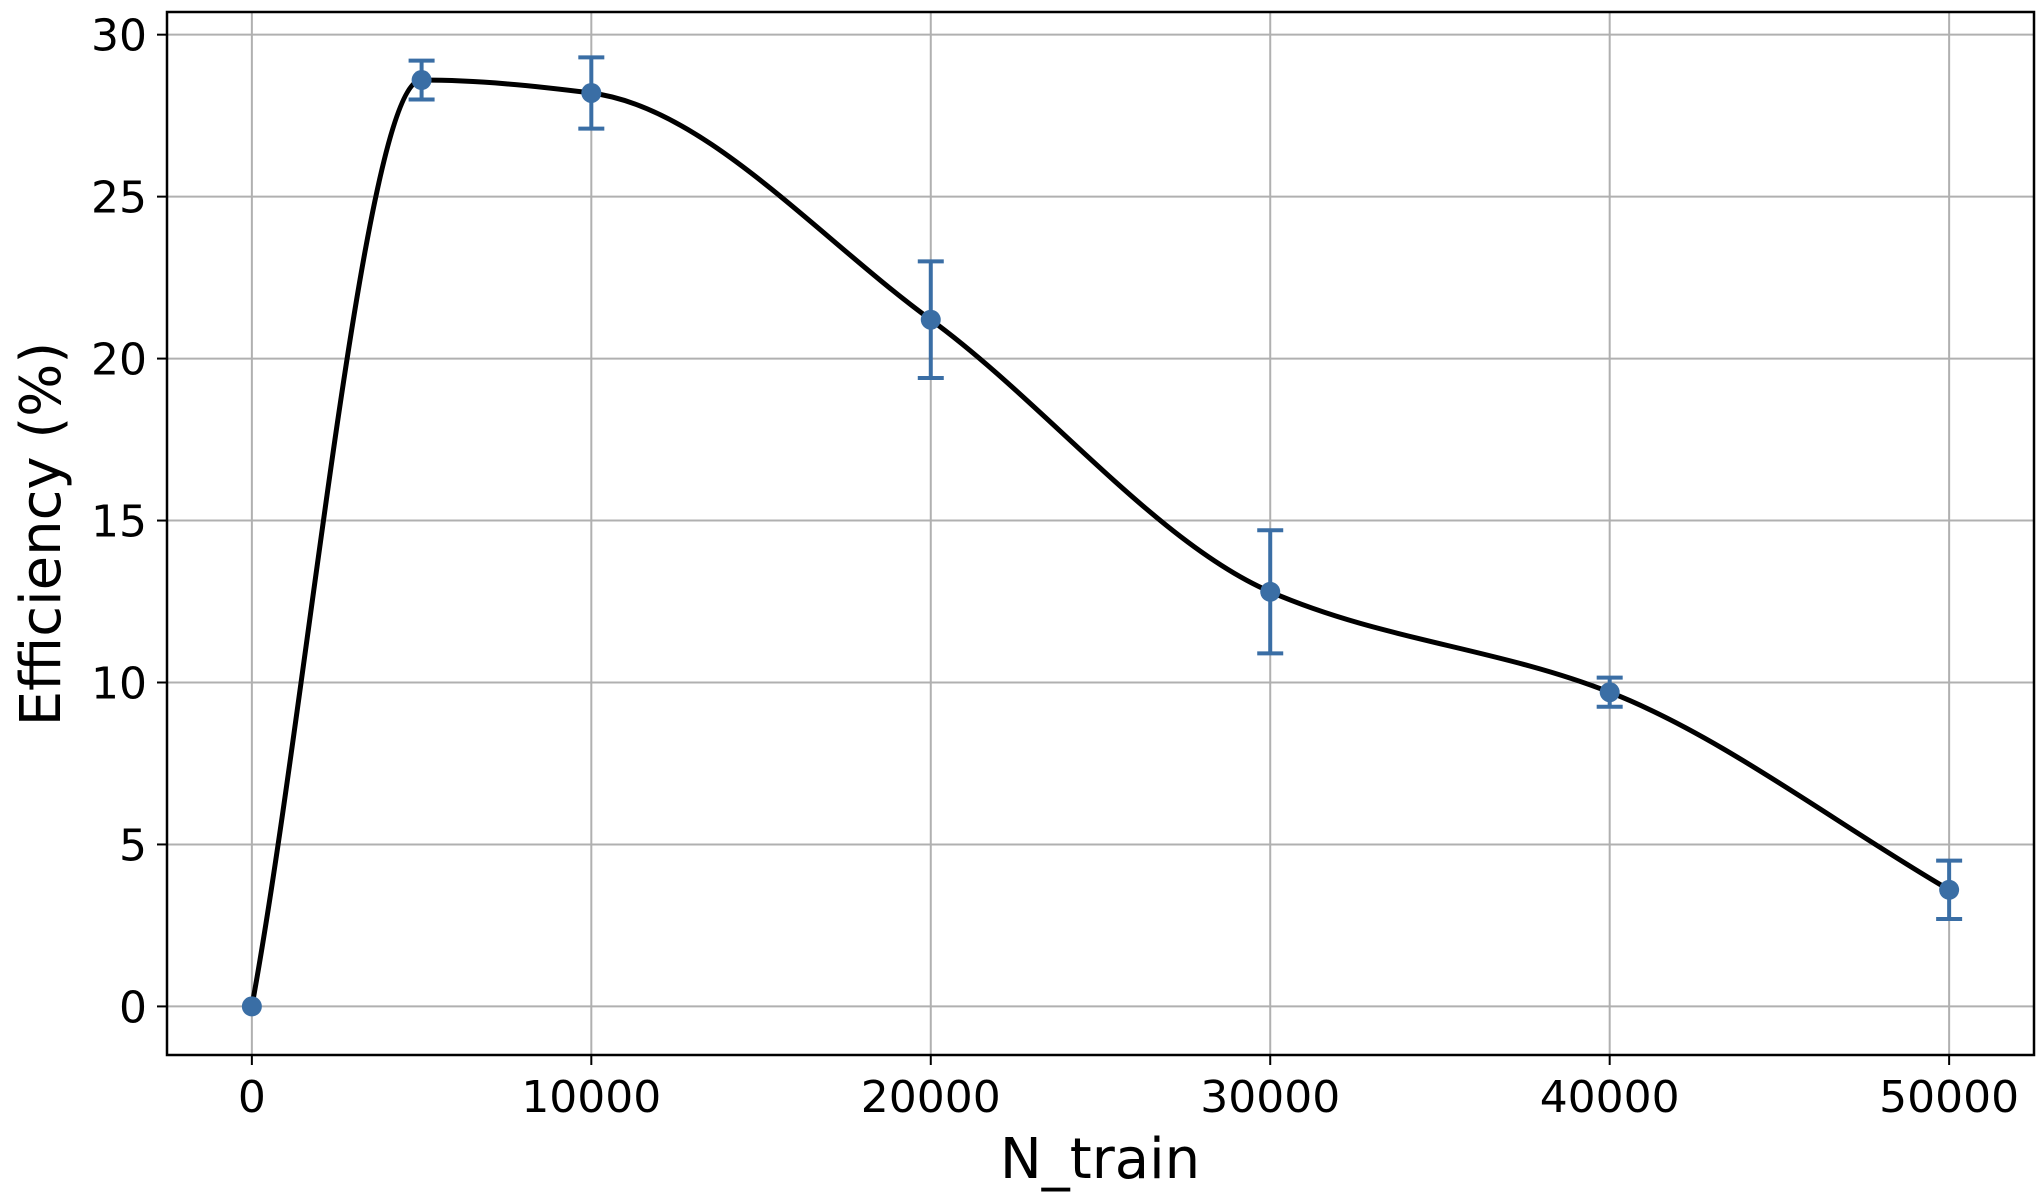 This screenshot has width=2041, height=1196. What do you see at coordinates (252, 1097) in the screenshot?
I see `x-tick-label: 0` at bounding box center [252, 1097].